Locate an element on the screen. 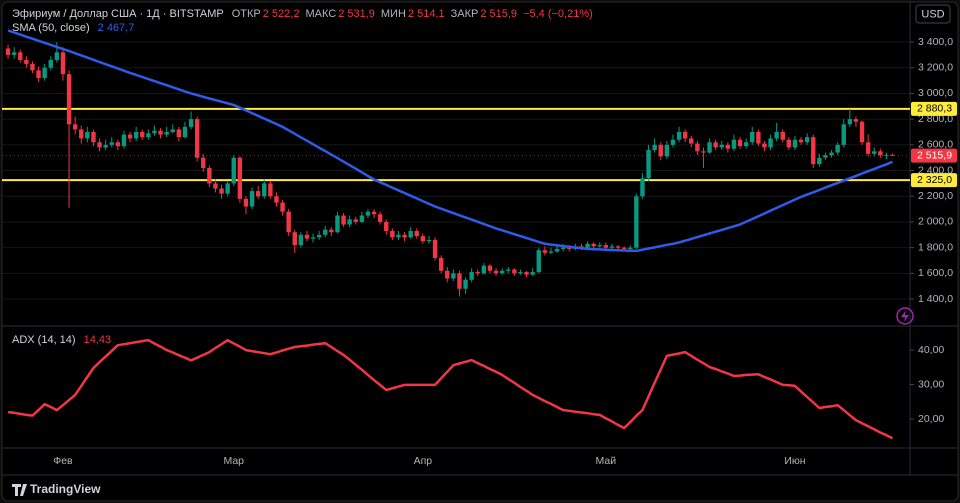 The height and width of the screenshot is (503, 960). sma-legend: SMA (50, close) 2 467,7 is located at coordinates (73, 28).